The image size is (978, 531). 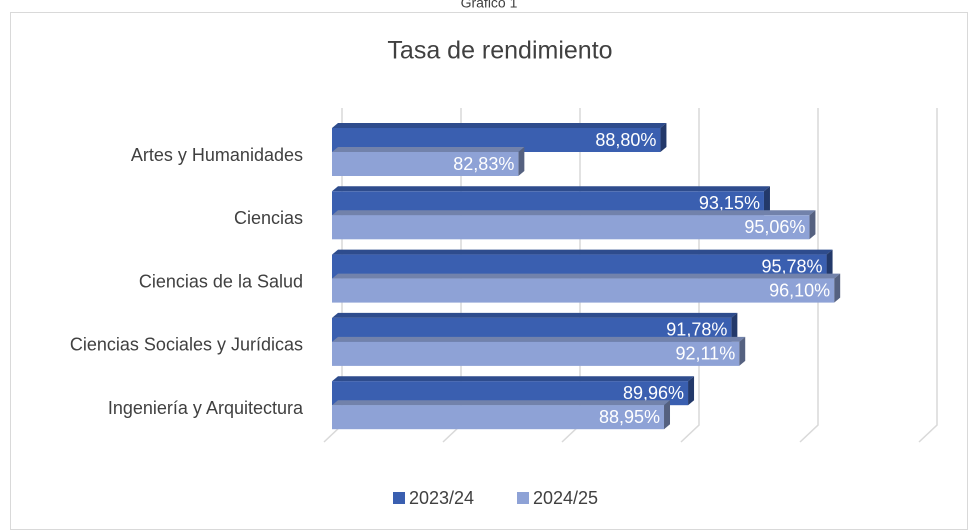 I want to click on legend-label: 2024/25, so click(x=565, y=498).